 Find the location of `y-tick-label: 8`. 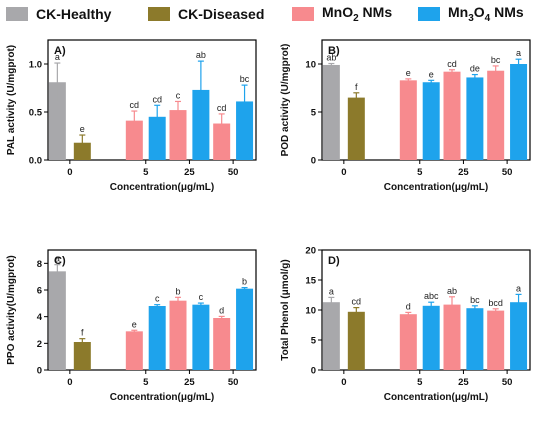

y-tick-label: 8 is located at coordinates (39, 264).